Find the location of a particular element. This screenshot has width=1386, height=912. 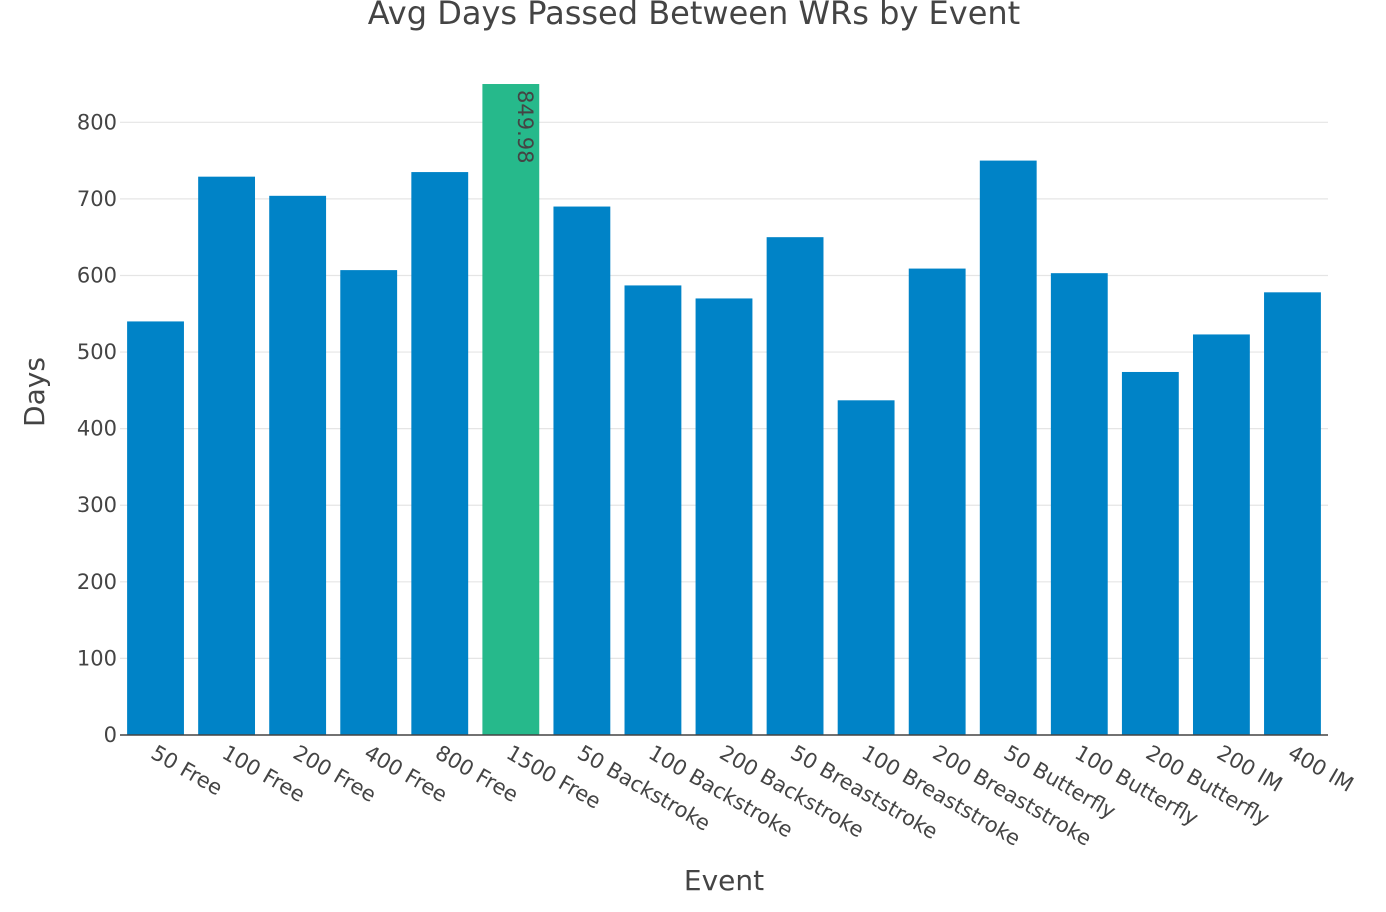

y-tick-label: 0 is located at coordinates (110, 735).